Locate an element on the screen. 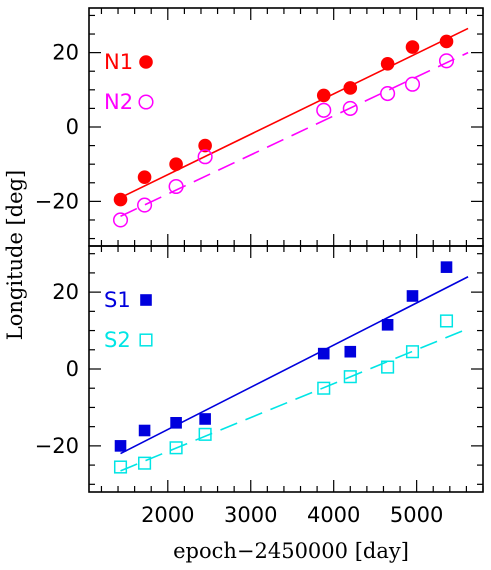  x-tick-label: 5000 is located at coordinates (416, 515).